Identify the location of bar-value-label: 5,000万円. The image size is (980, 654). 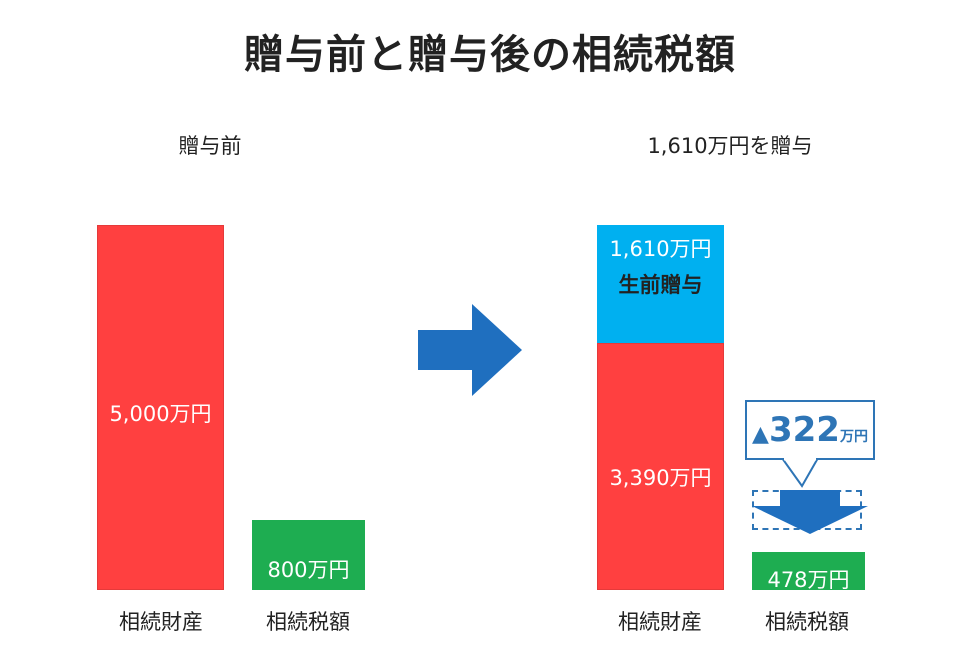
(160, 414).